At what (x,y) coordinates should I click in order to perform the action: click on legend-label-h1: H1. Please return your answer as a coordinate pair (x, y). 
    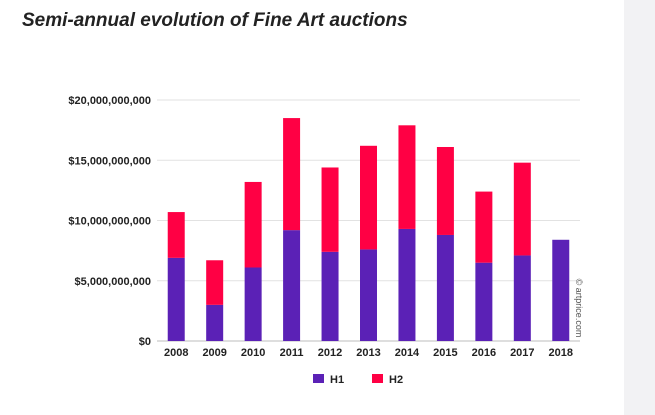
    Looking at the image, I should click on (337, 380).